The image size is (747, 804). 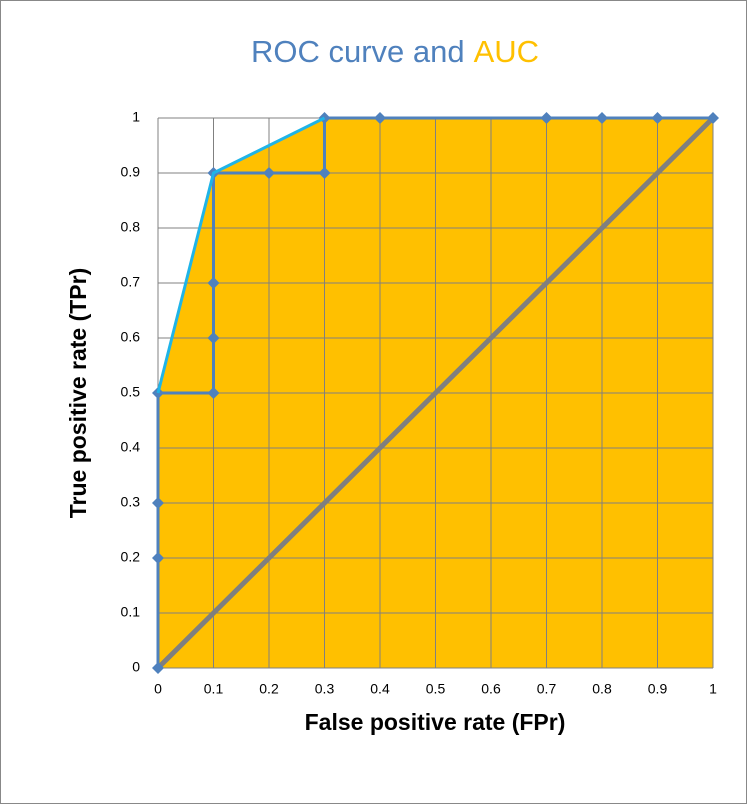 I want to click on y-tick-label: 0.6, so click(x=131, y=337).